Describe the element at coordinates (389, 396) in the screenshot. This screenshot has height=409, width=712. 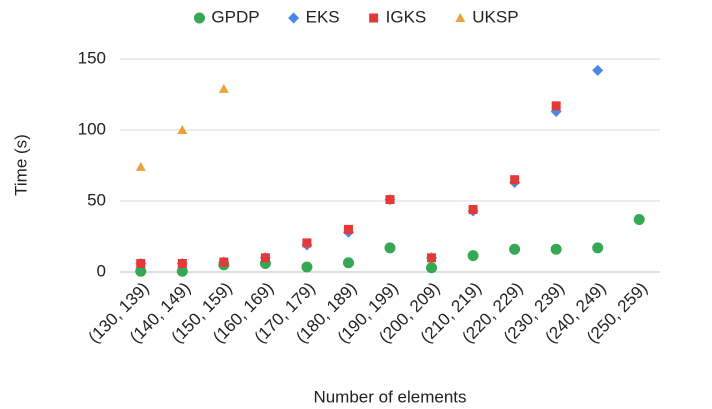
I see `x-axis-title: Number of elements` at that location.